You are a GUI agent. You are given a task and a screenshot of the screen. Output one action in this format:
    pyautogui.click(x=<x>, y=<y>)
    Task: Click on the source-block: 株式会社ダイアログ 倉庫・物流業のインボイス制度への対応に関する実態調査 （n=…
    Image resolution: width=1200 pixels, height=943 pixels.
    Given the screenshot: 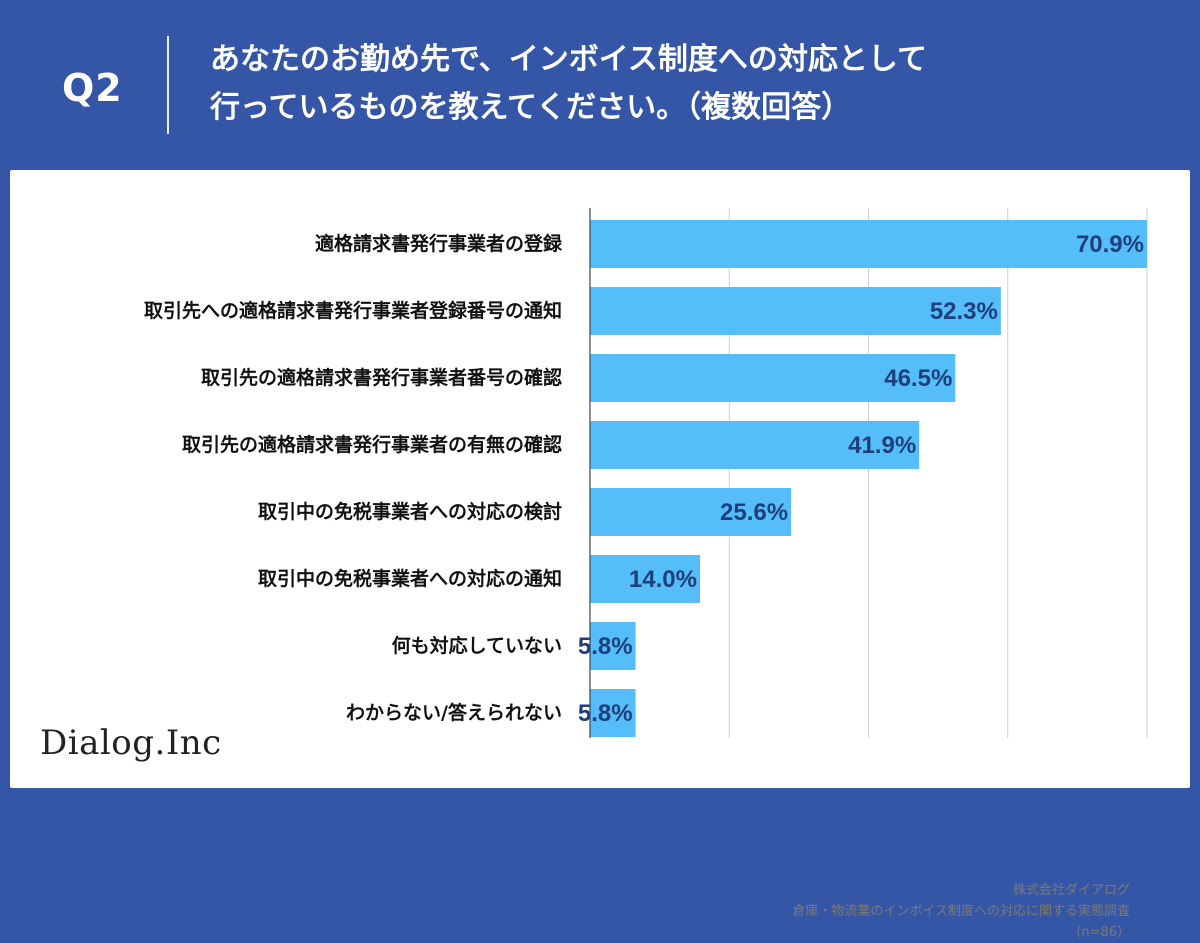 What is the action you would take?
    pyautogui.click(x=961, y=911)
    